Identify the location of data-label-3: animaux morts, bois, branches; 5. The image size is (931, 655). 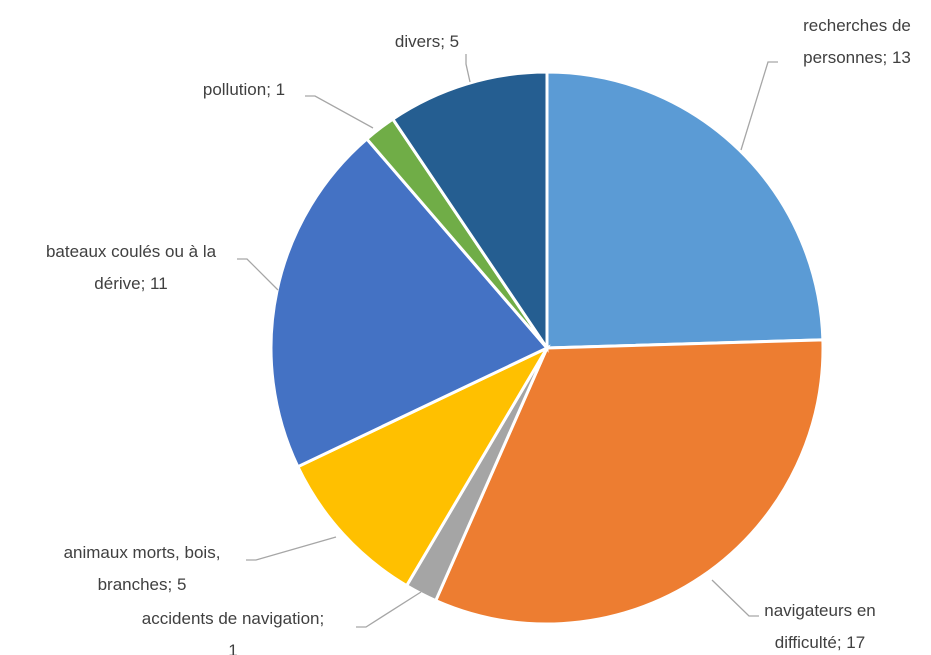
(142, 568).